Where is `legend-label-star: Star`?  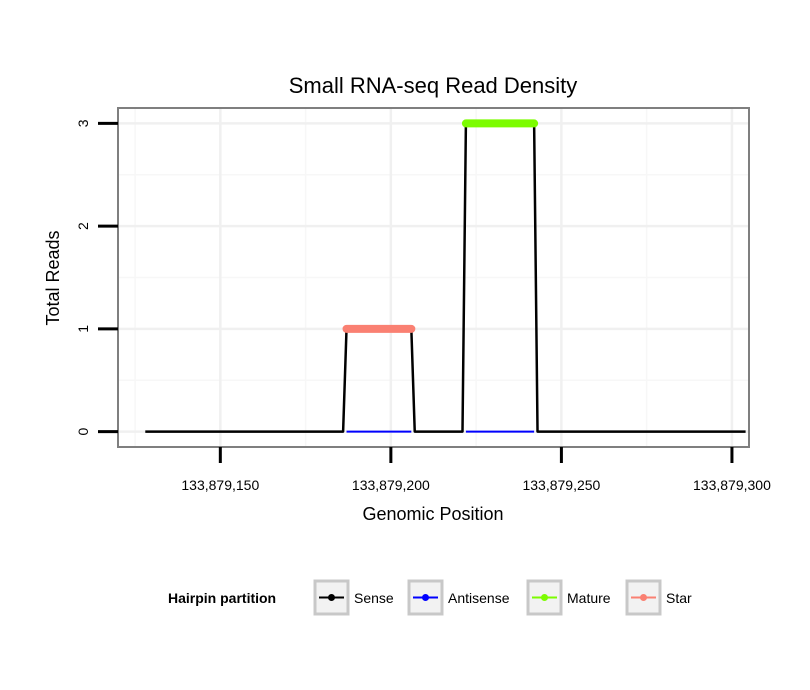 legend-label-star: Star is located at coordinates (679, 598).